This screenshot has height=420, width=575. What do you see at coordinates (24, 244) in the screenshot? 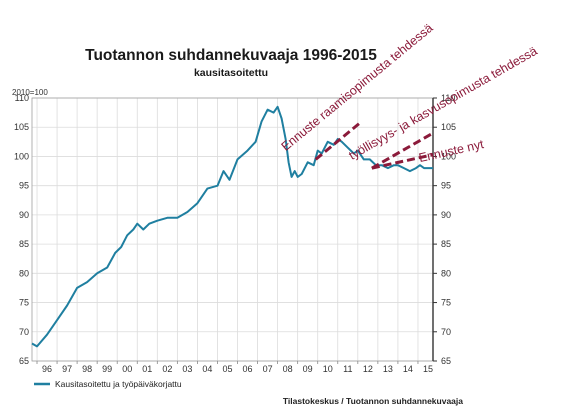
I see `y-tick-label-left: 85` at bounding box center [24, 244].